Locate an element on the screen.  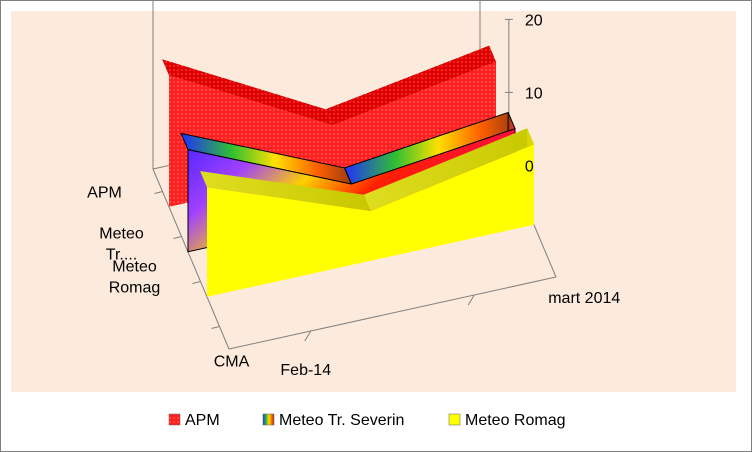
legend-item: Meteo Tr. Severin is located at coordinates (333, 420).